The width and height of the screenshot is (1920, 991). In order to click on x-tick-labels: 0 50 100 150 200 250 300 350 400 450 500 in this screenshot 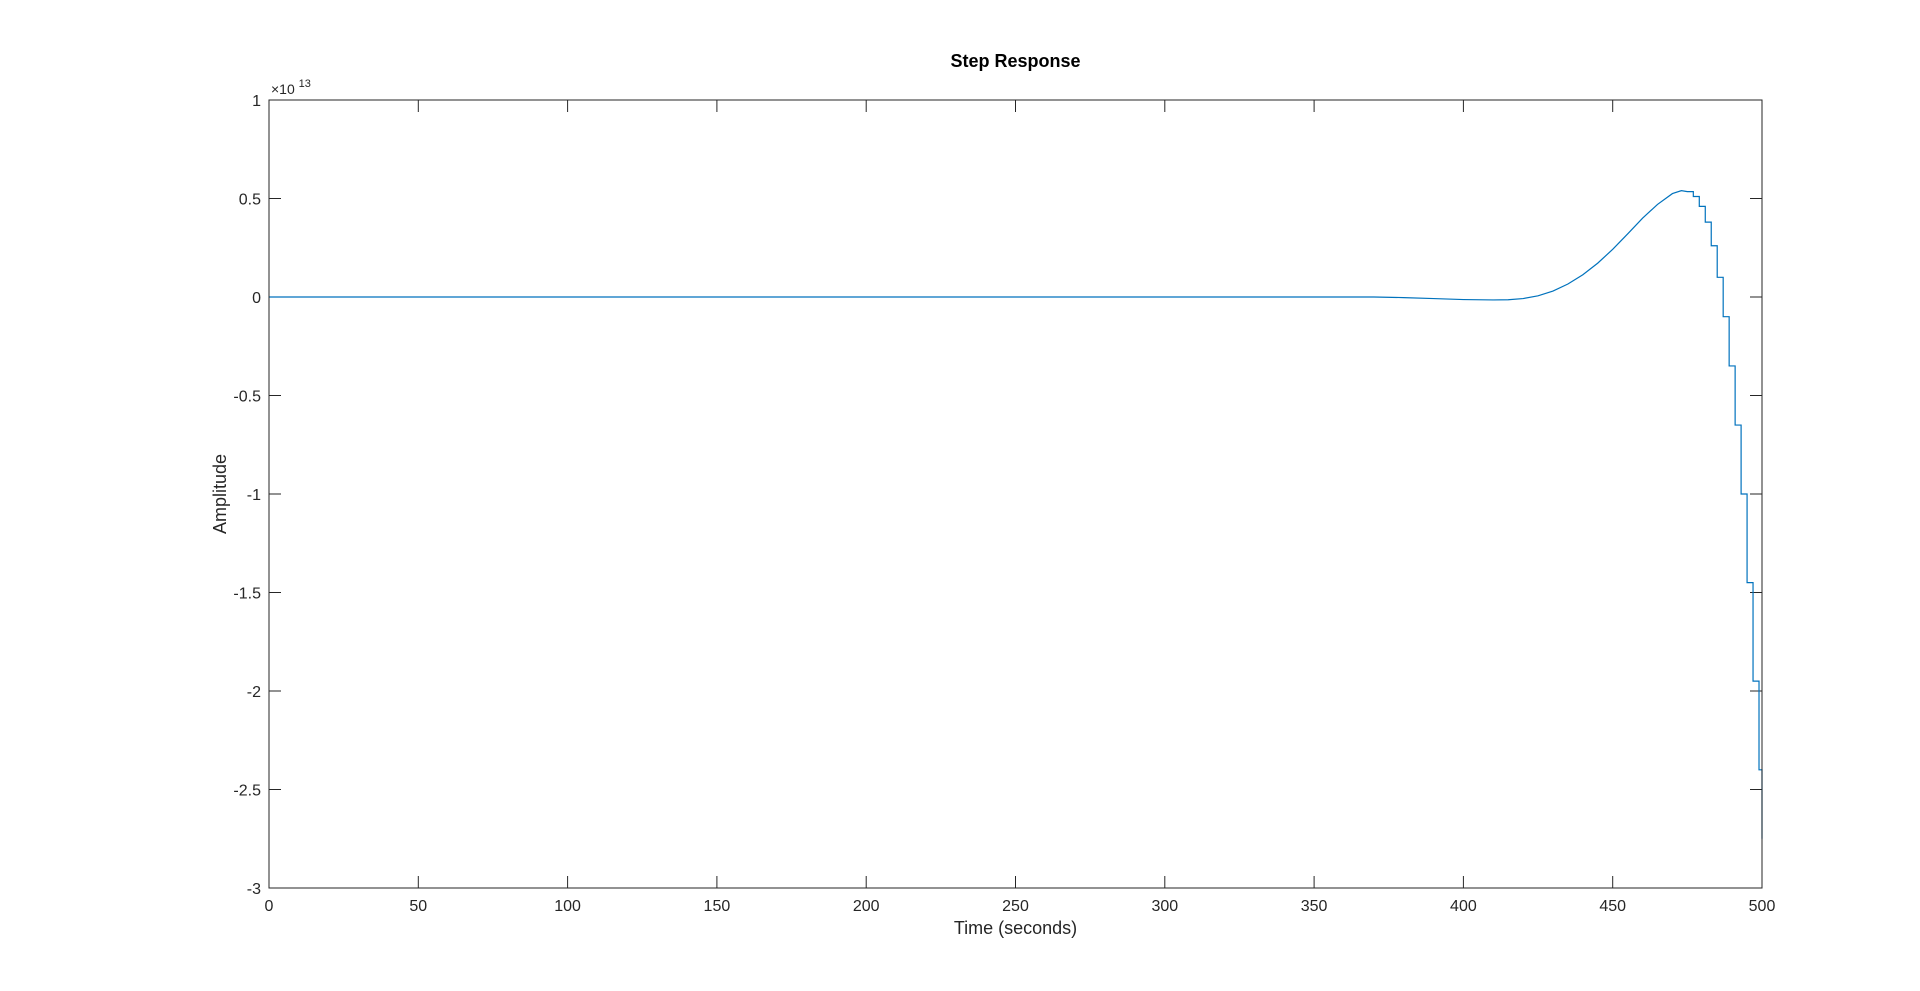, I will do `click(1020, 906)`.